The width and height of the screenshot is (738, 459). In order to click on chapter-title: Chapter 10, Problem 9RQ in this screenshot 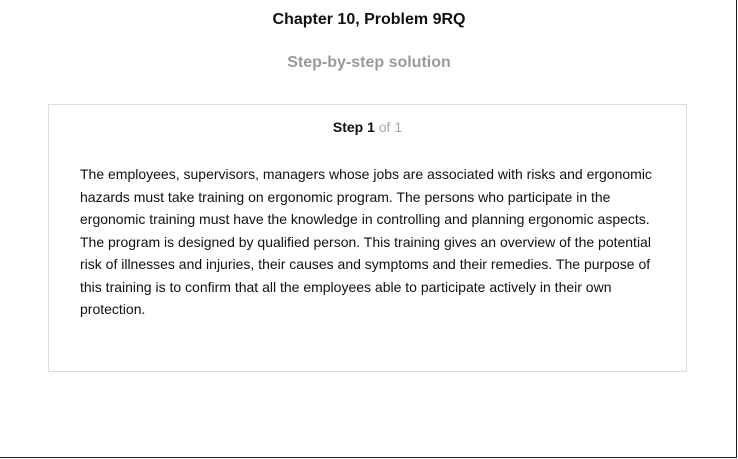, I will do `click(369, 19)`.